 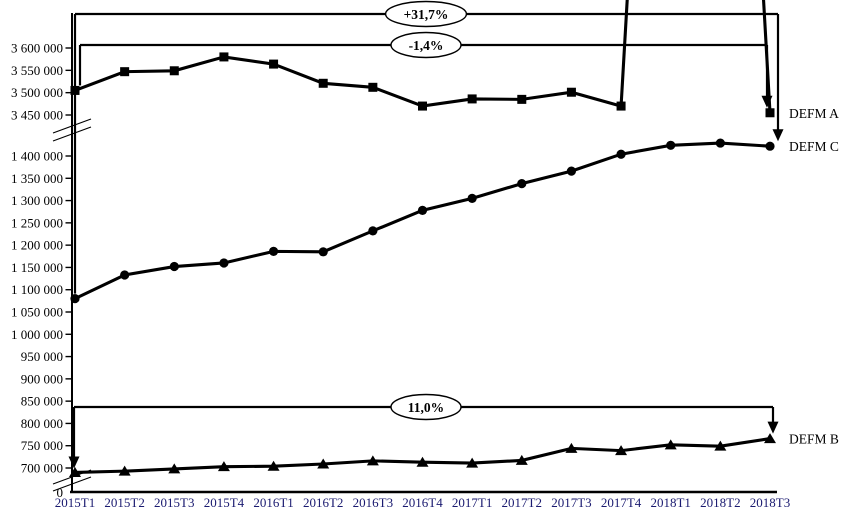 What do you see at coordinates (37, 245) in the screenshot?
I see `y-axis-label: 1 200 000` at bounding box center [37, 245].